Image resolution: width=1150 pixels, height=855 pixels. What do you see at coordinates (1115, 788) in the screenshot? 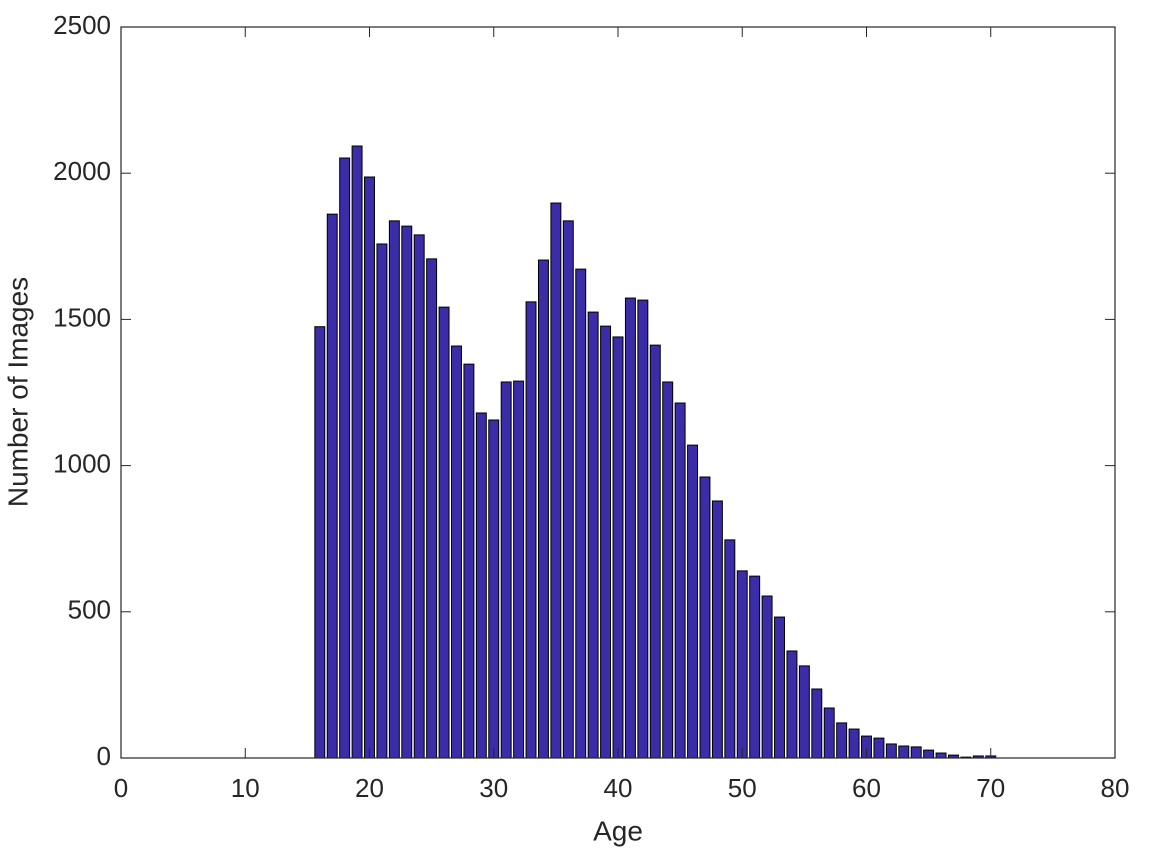
I see `x-tick-label: 80` at bounding box center [1115, 788].